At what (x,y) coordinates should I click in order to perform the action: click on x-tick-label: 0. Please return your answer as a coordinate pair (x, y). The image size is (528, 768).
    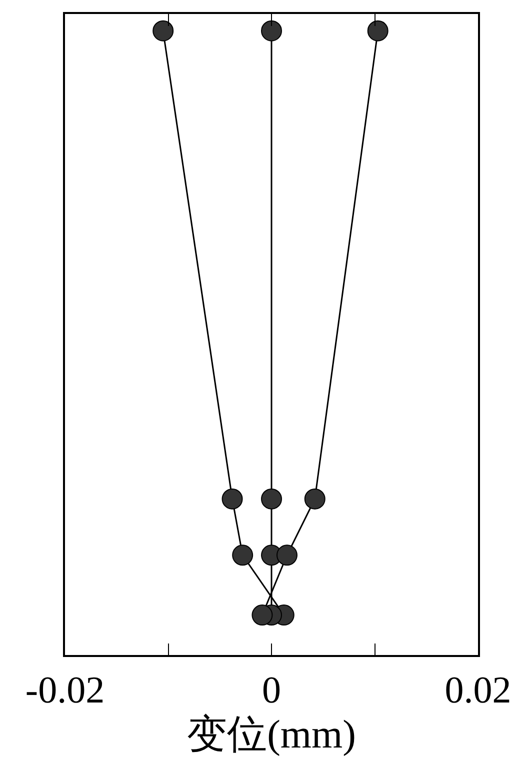
    Looking at the image, I should click on (271, 690).